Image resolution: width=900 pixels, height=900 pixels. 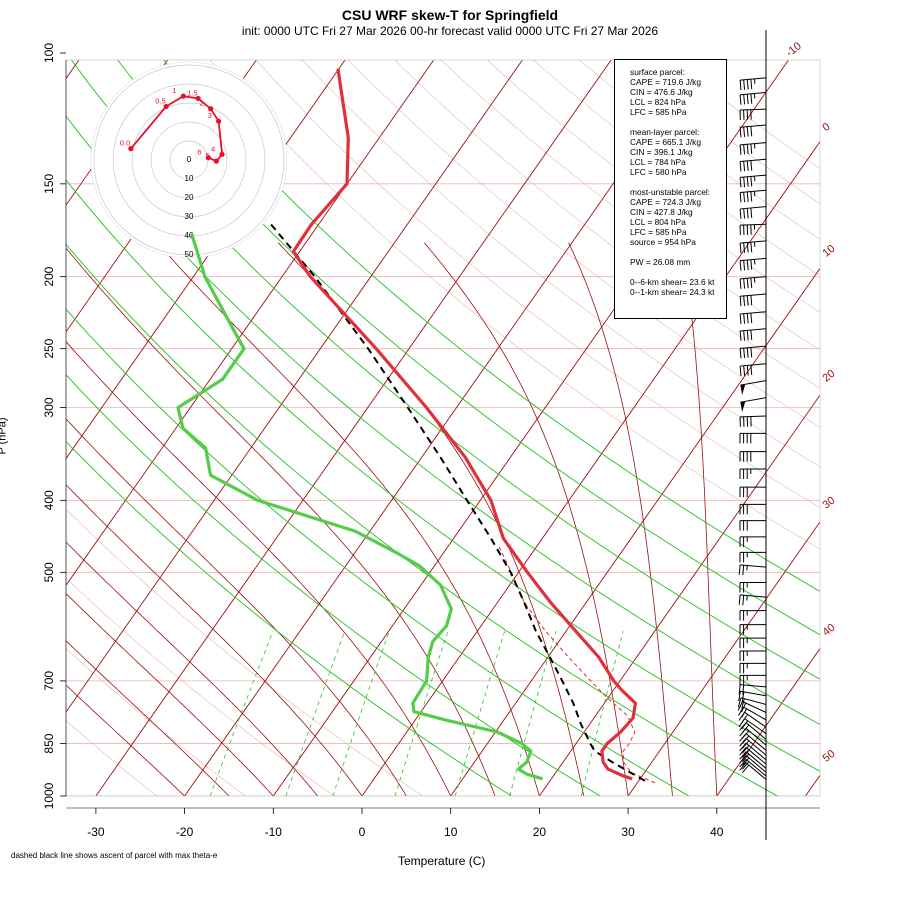 What do you see at coordinates (678, 262) in the screenshot?
I see `precipitable-water-group: PW = 26.08 mm` at bounding box center [678, 262].